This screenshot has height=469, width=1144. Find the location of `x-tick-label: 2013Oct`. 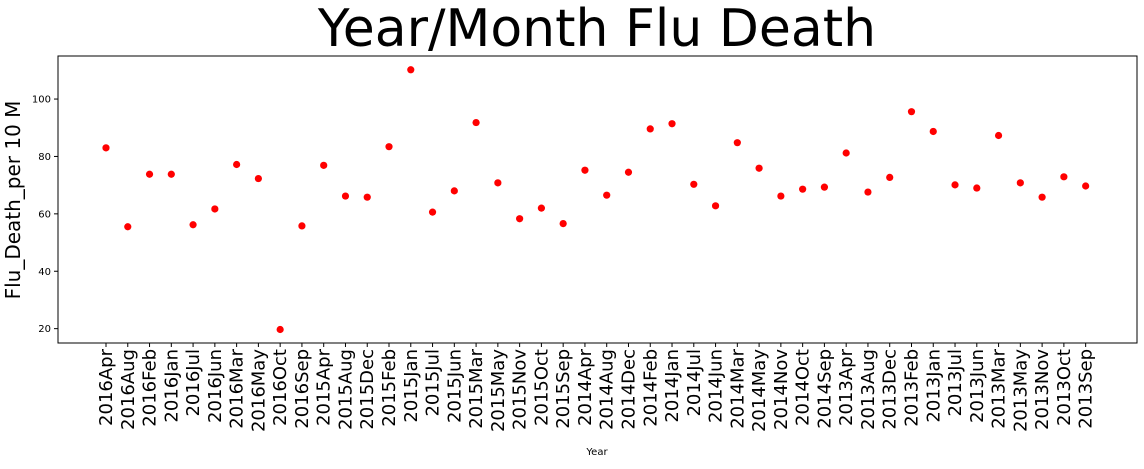

x-tick-label: 2013Oct is located at coordinates (1064, 387).